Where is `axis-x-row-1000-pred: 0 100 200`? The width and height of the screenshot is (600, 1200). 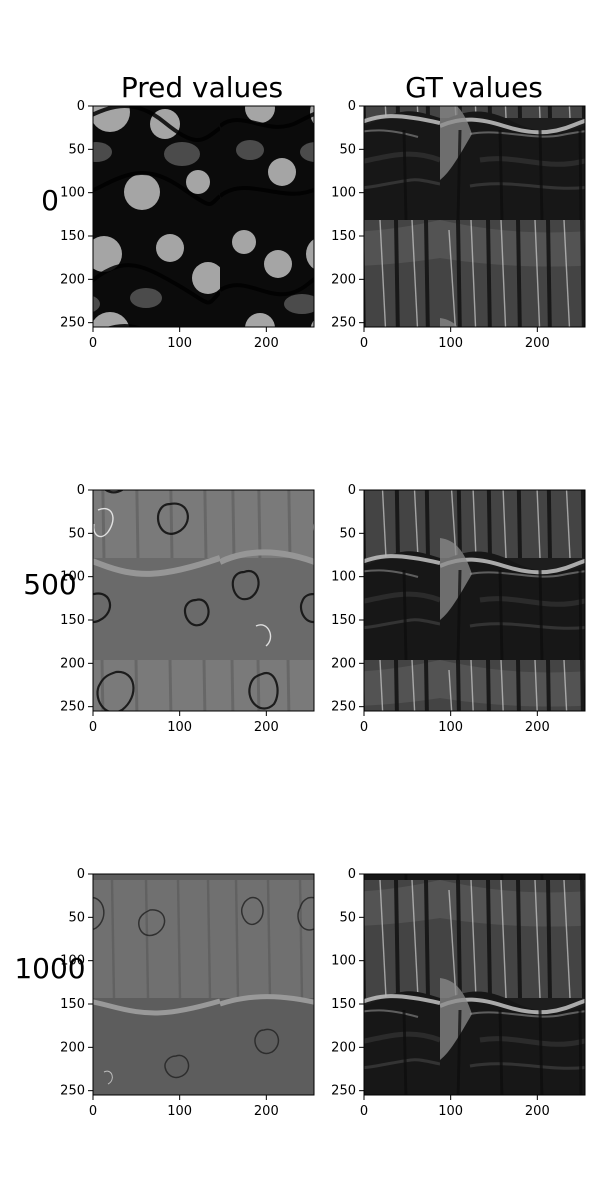
axis-x-row-1000-pred: 0 100 200 is located at coordinates (184, 1107).